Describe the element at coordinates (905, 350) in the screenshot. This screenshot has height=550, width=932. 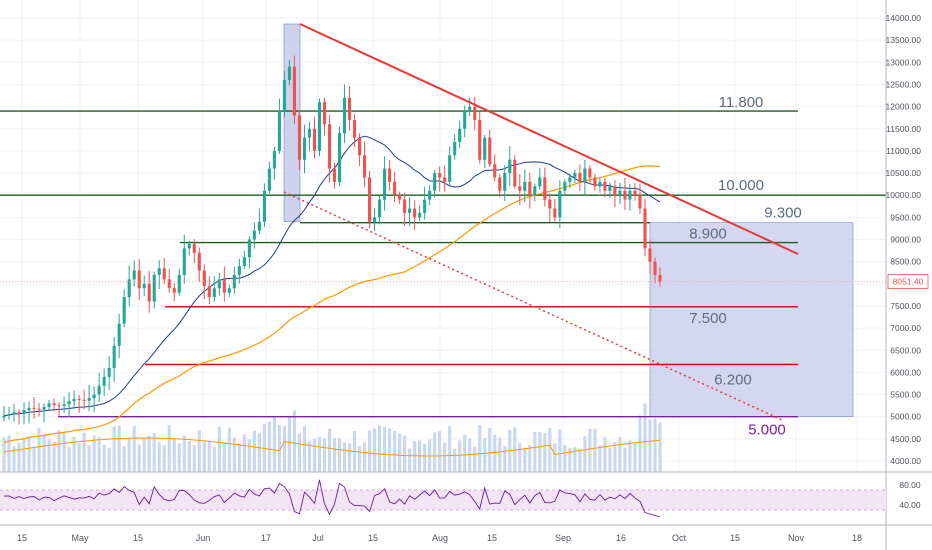
I see `price-tick-label: 6500.00` at that location.